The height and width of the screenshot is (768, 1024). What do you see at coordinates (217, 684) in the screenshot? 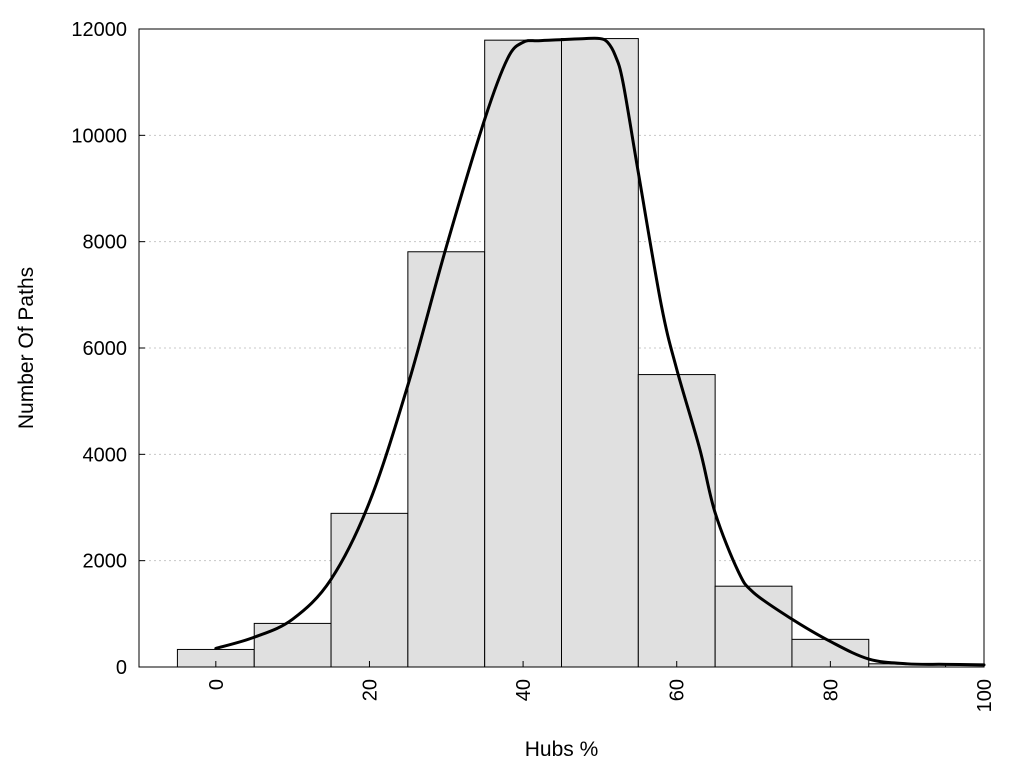
I see `x-tick-label-0: 0` at bounding box center [217, 684].